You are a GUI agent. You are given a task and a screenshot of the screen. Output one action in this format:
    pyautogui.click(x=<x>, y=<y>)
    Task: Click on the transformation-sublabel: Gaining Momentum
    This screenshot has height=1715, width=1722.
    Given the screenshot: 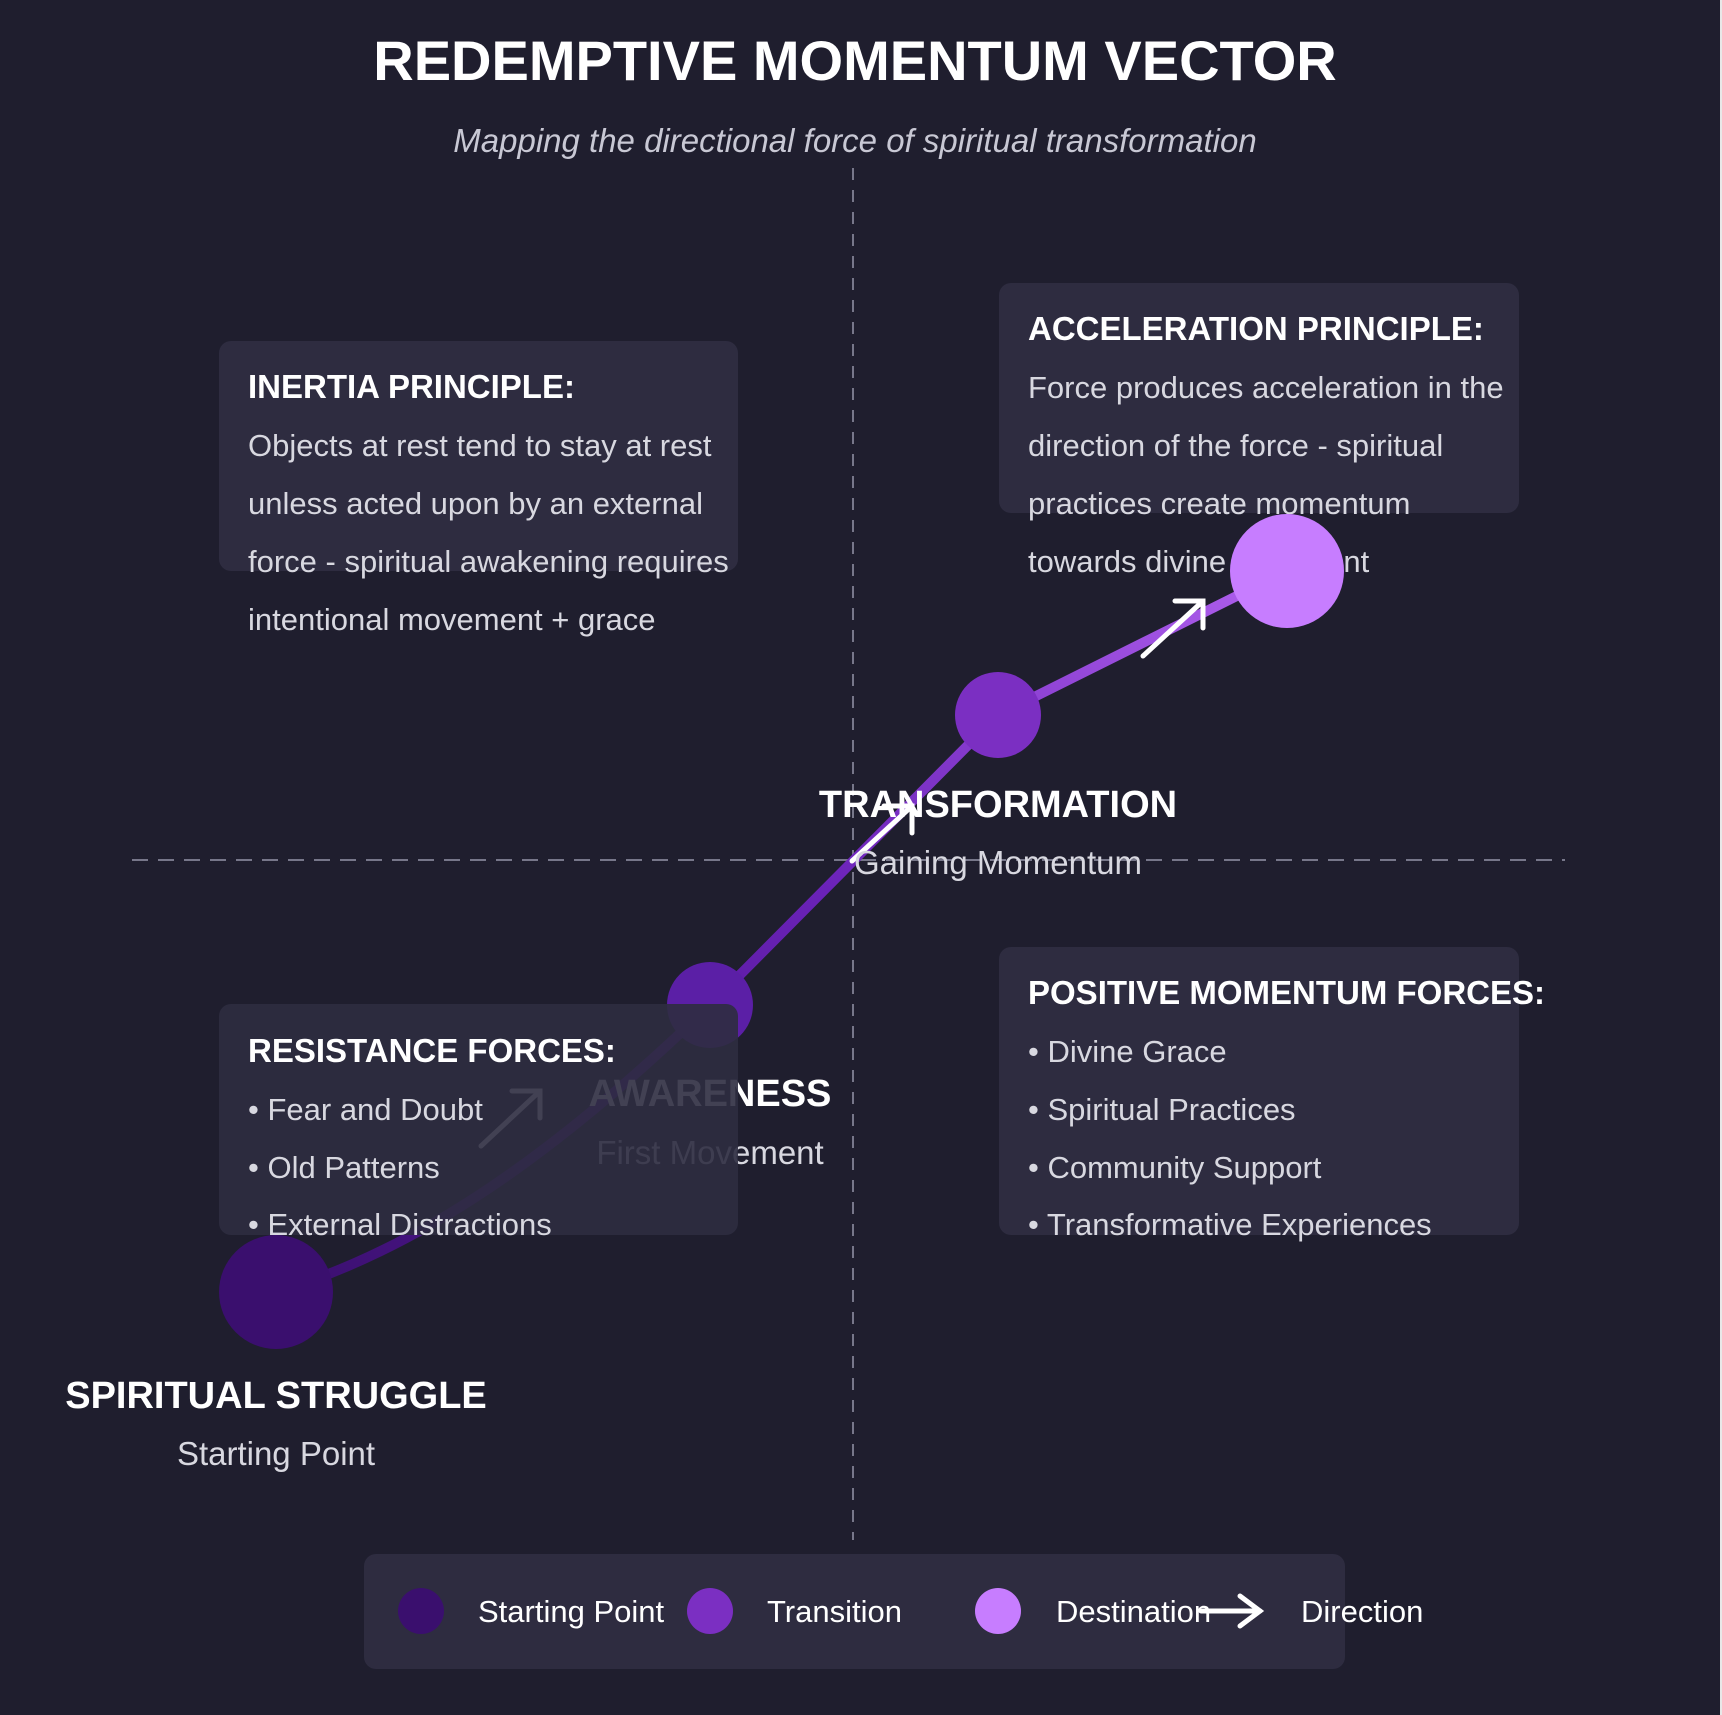 What is the action you would take?
    pyautogui.click(x=998, y=862)
    